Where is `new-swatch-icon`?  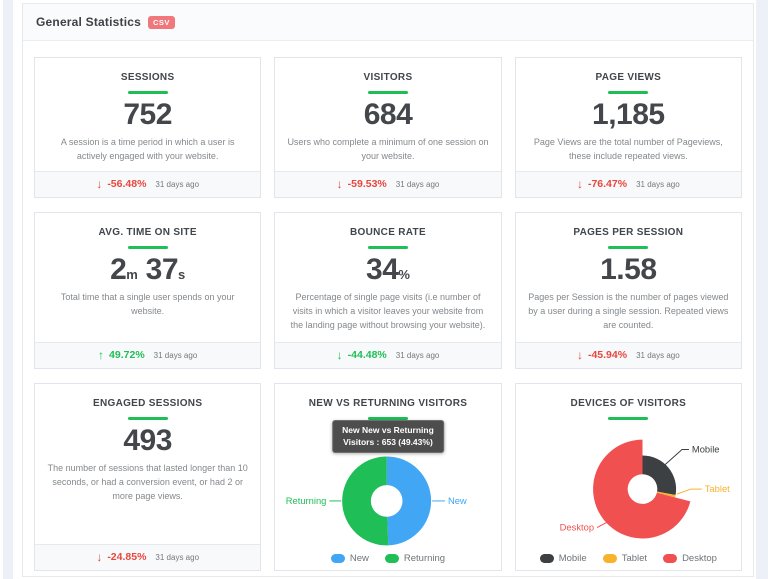 new-swatch-icon is located at coordinates (337, 558).